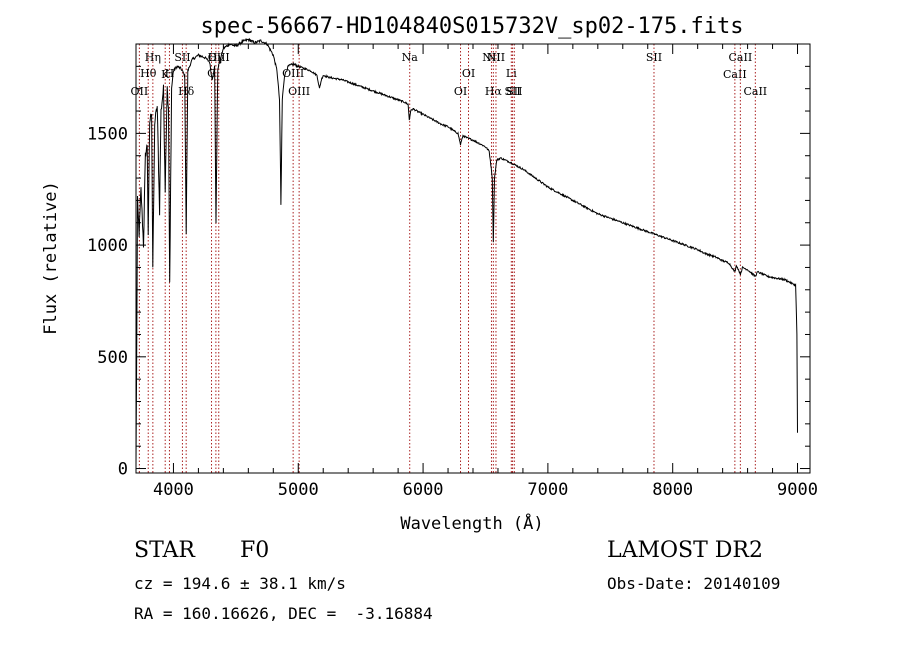 This screenshot has height=649, width=900. Describe the element at coordinates (51, 258) in the screenshot. I see `y-axis-label: Flux (relative)` at that location.